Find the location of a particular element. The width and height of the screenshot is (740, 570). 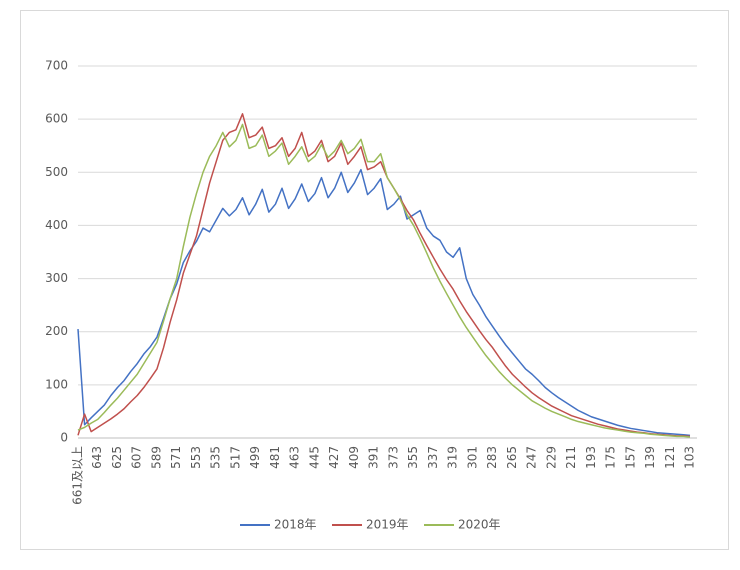

x-tick-label: 301 is located at coordinates (472, 457).